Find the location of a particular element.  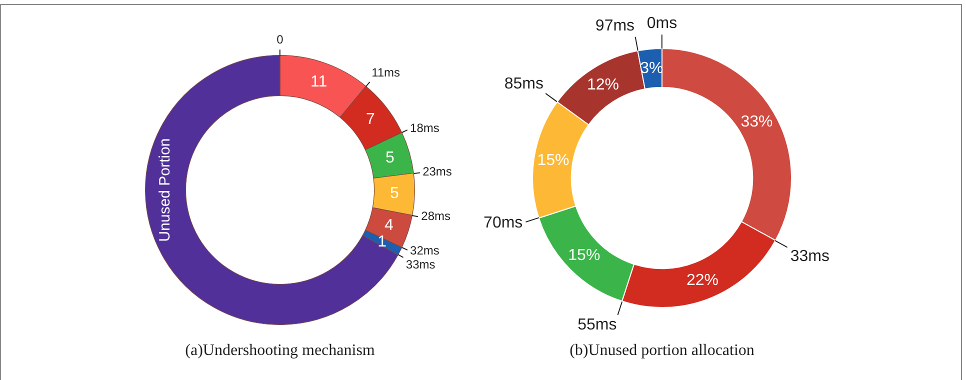

text: 11ms is located at coordinates (386, 73).